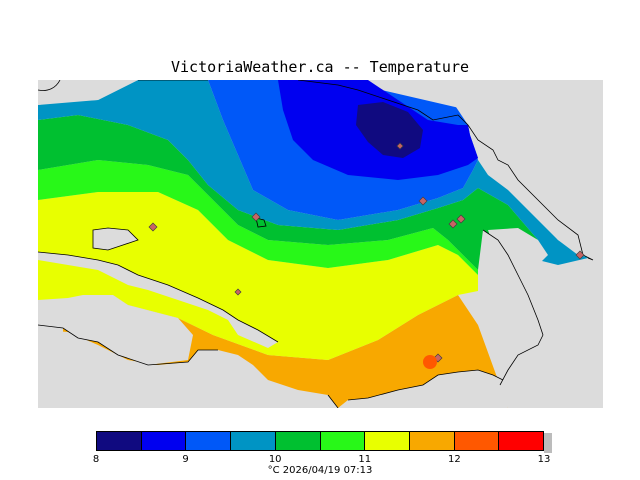  Describe the element at coordinates (319, 67) in the screenshot. I see `page-title: VictoriaWeather.ca -- Temperature` at that location.